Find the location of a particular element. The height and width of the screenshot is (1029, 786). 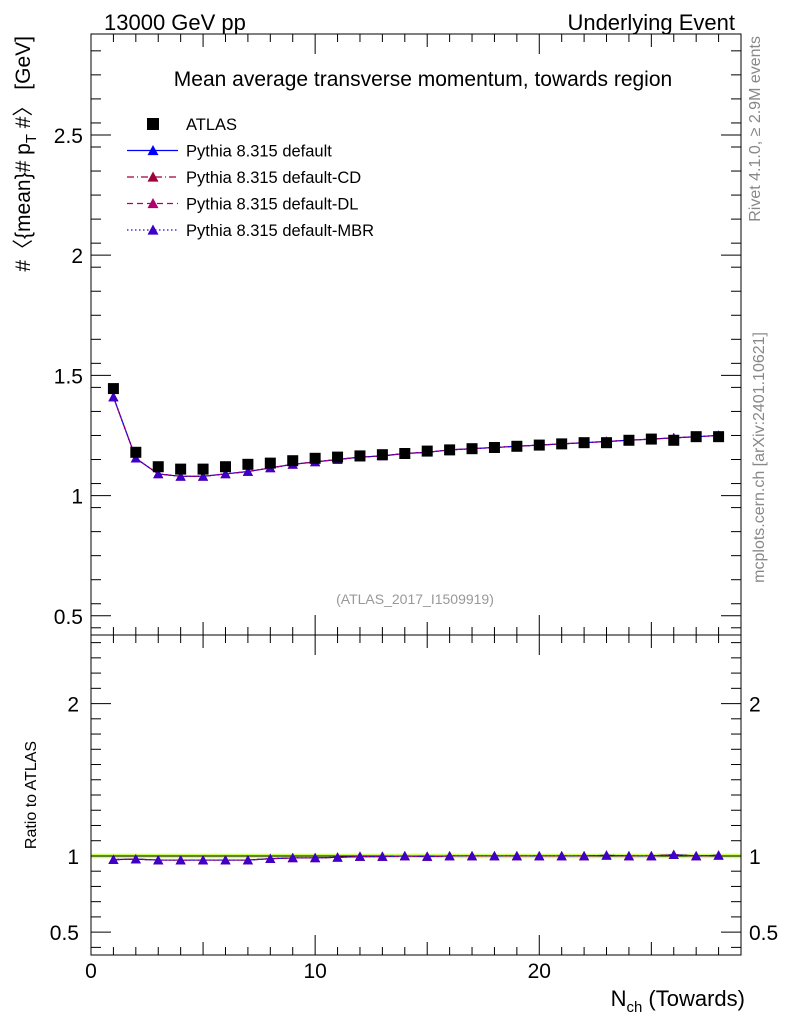

legend-label: ATLAS is located at coordinates (211, 125).